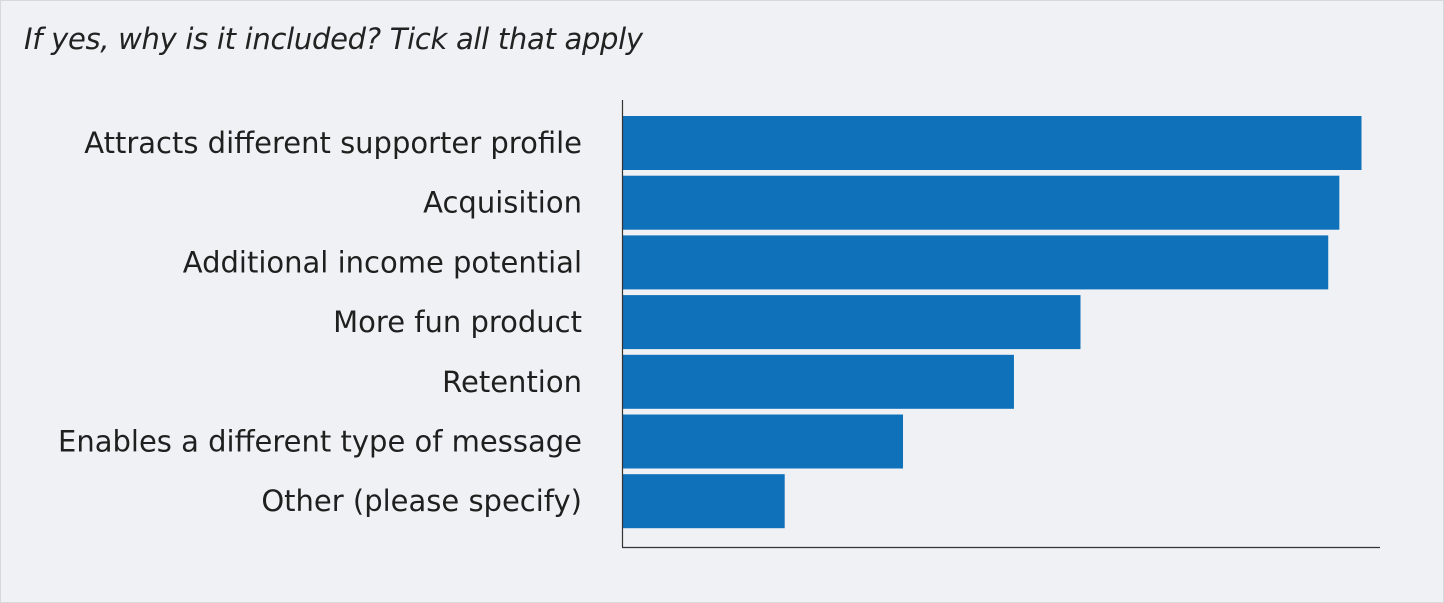 The image size is (1444, 603). Describe the element at coordinates (320, 442) in the screenshot. I see `category-label-6: Enables a different type of message` at that location.